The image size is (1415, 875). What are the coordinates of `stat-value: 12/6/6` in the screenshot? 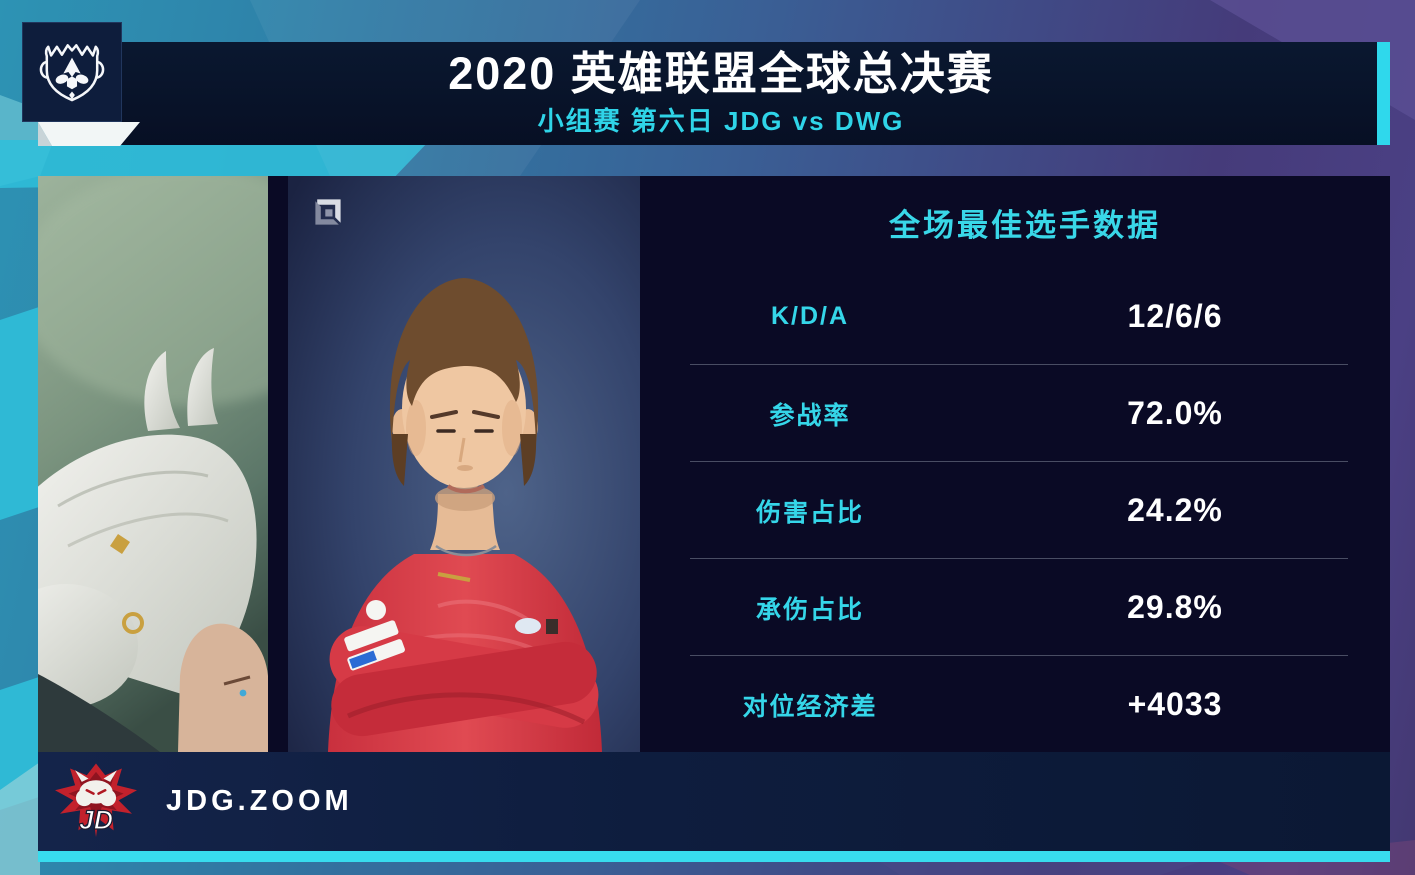 It's located at (1175, 316).